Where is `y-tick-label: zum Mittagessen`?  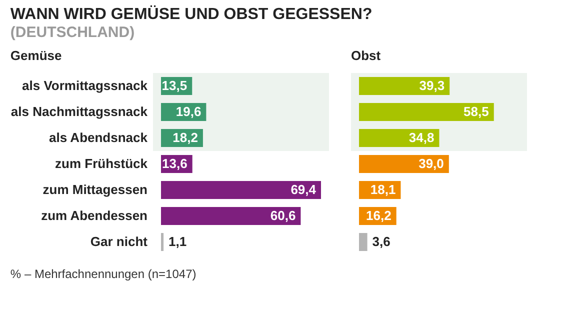 y-tick-label: zum Mittagessen is located at coordinates (95, 189).